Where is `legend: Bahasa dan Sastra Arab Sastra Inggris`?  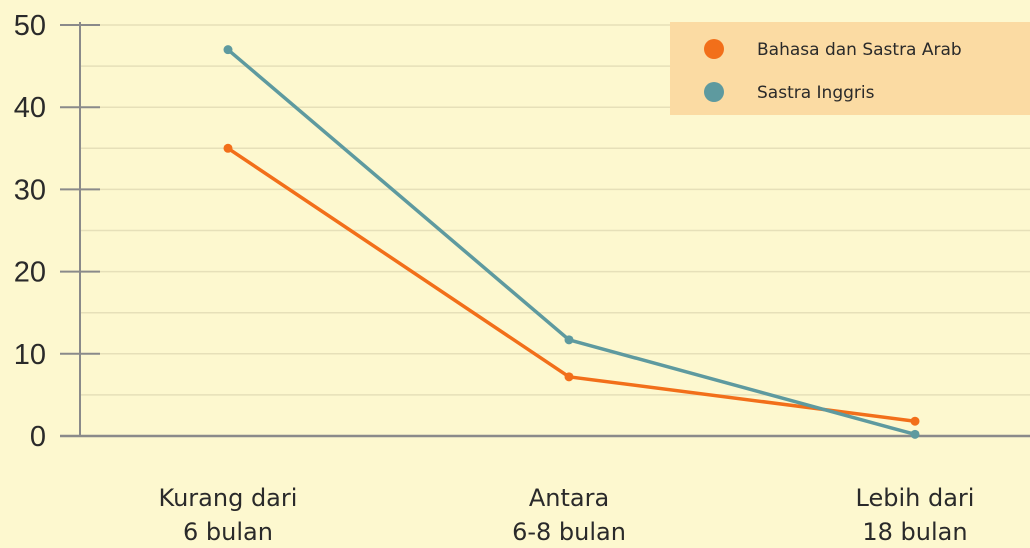
legend: Bahasa dan Sastra Arab Sastra Inggris is located at coordinates (850, 68).